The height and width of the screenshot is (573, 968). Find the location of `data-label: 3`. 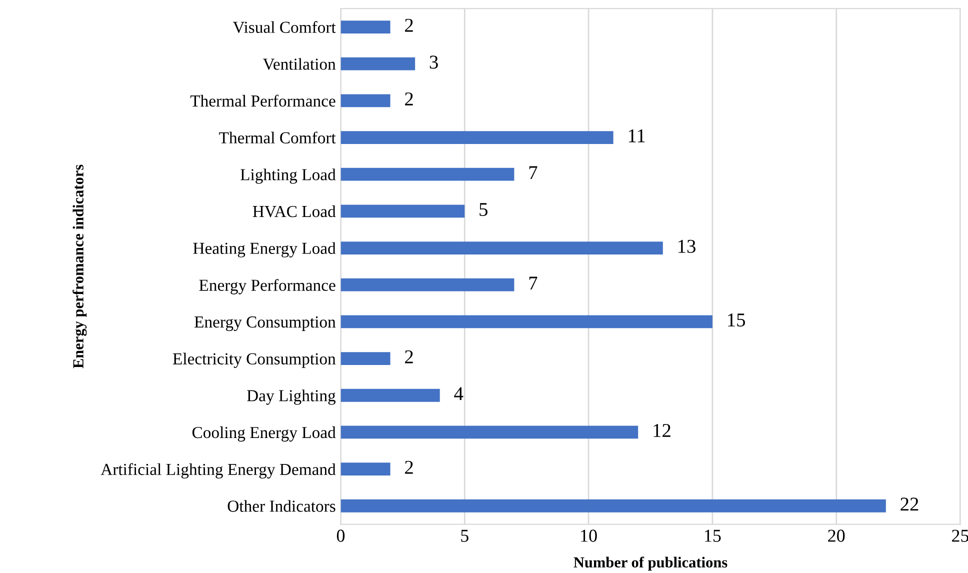

data-label: 3 is located at coordinates (434, 62).